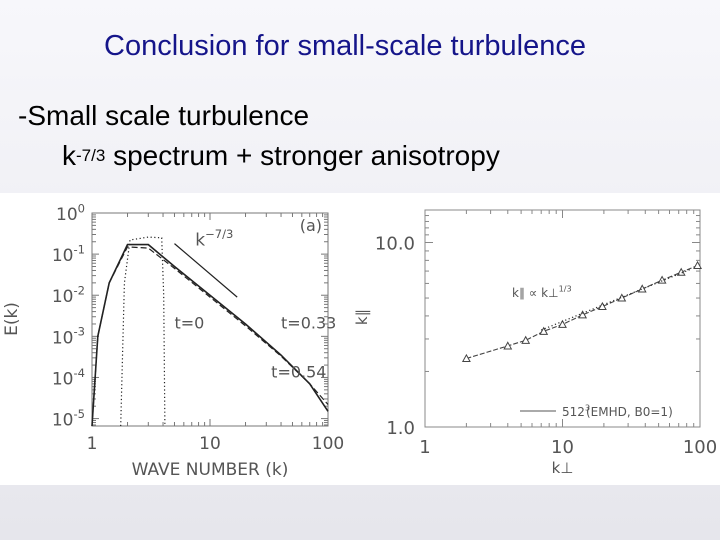  I want to click on panel-a-slope-line, so click(206, 270).